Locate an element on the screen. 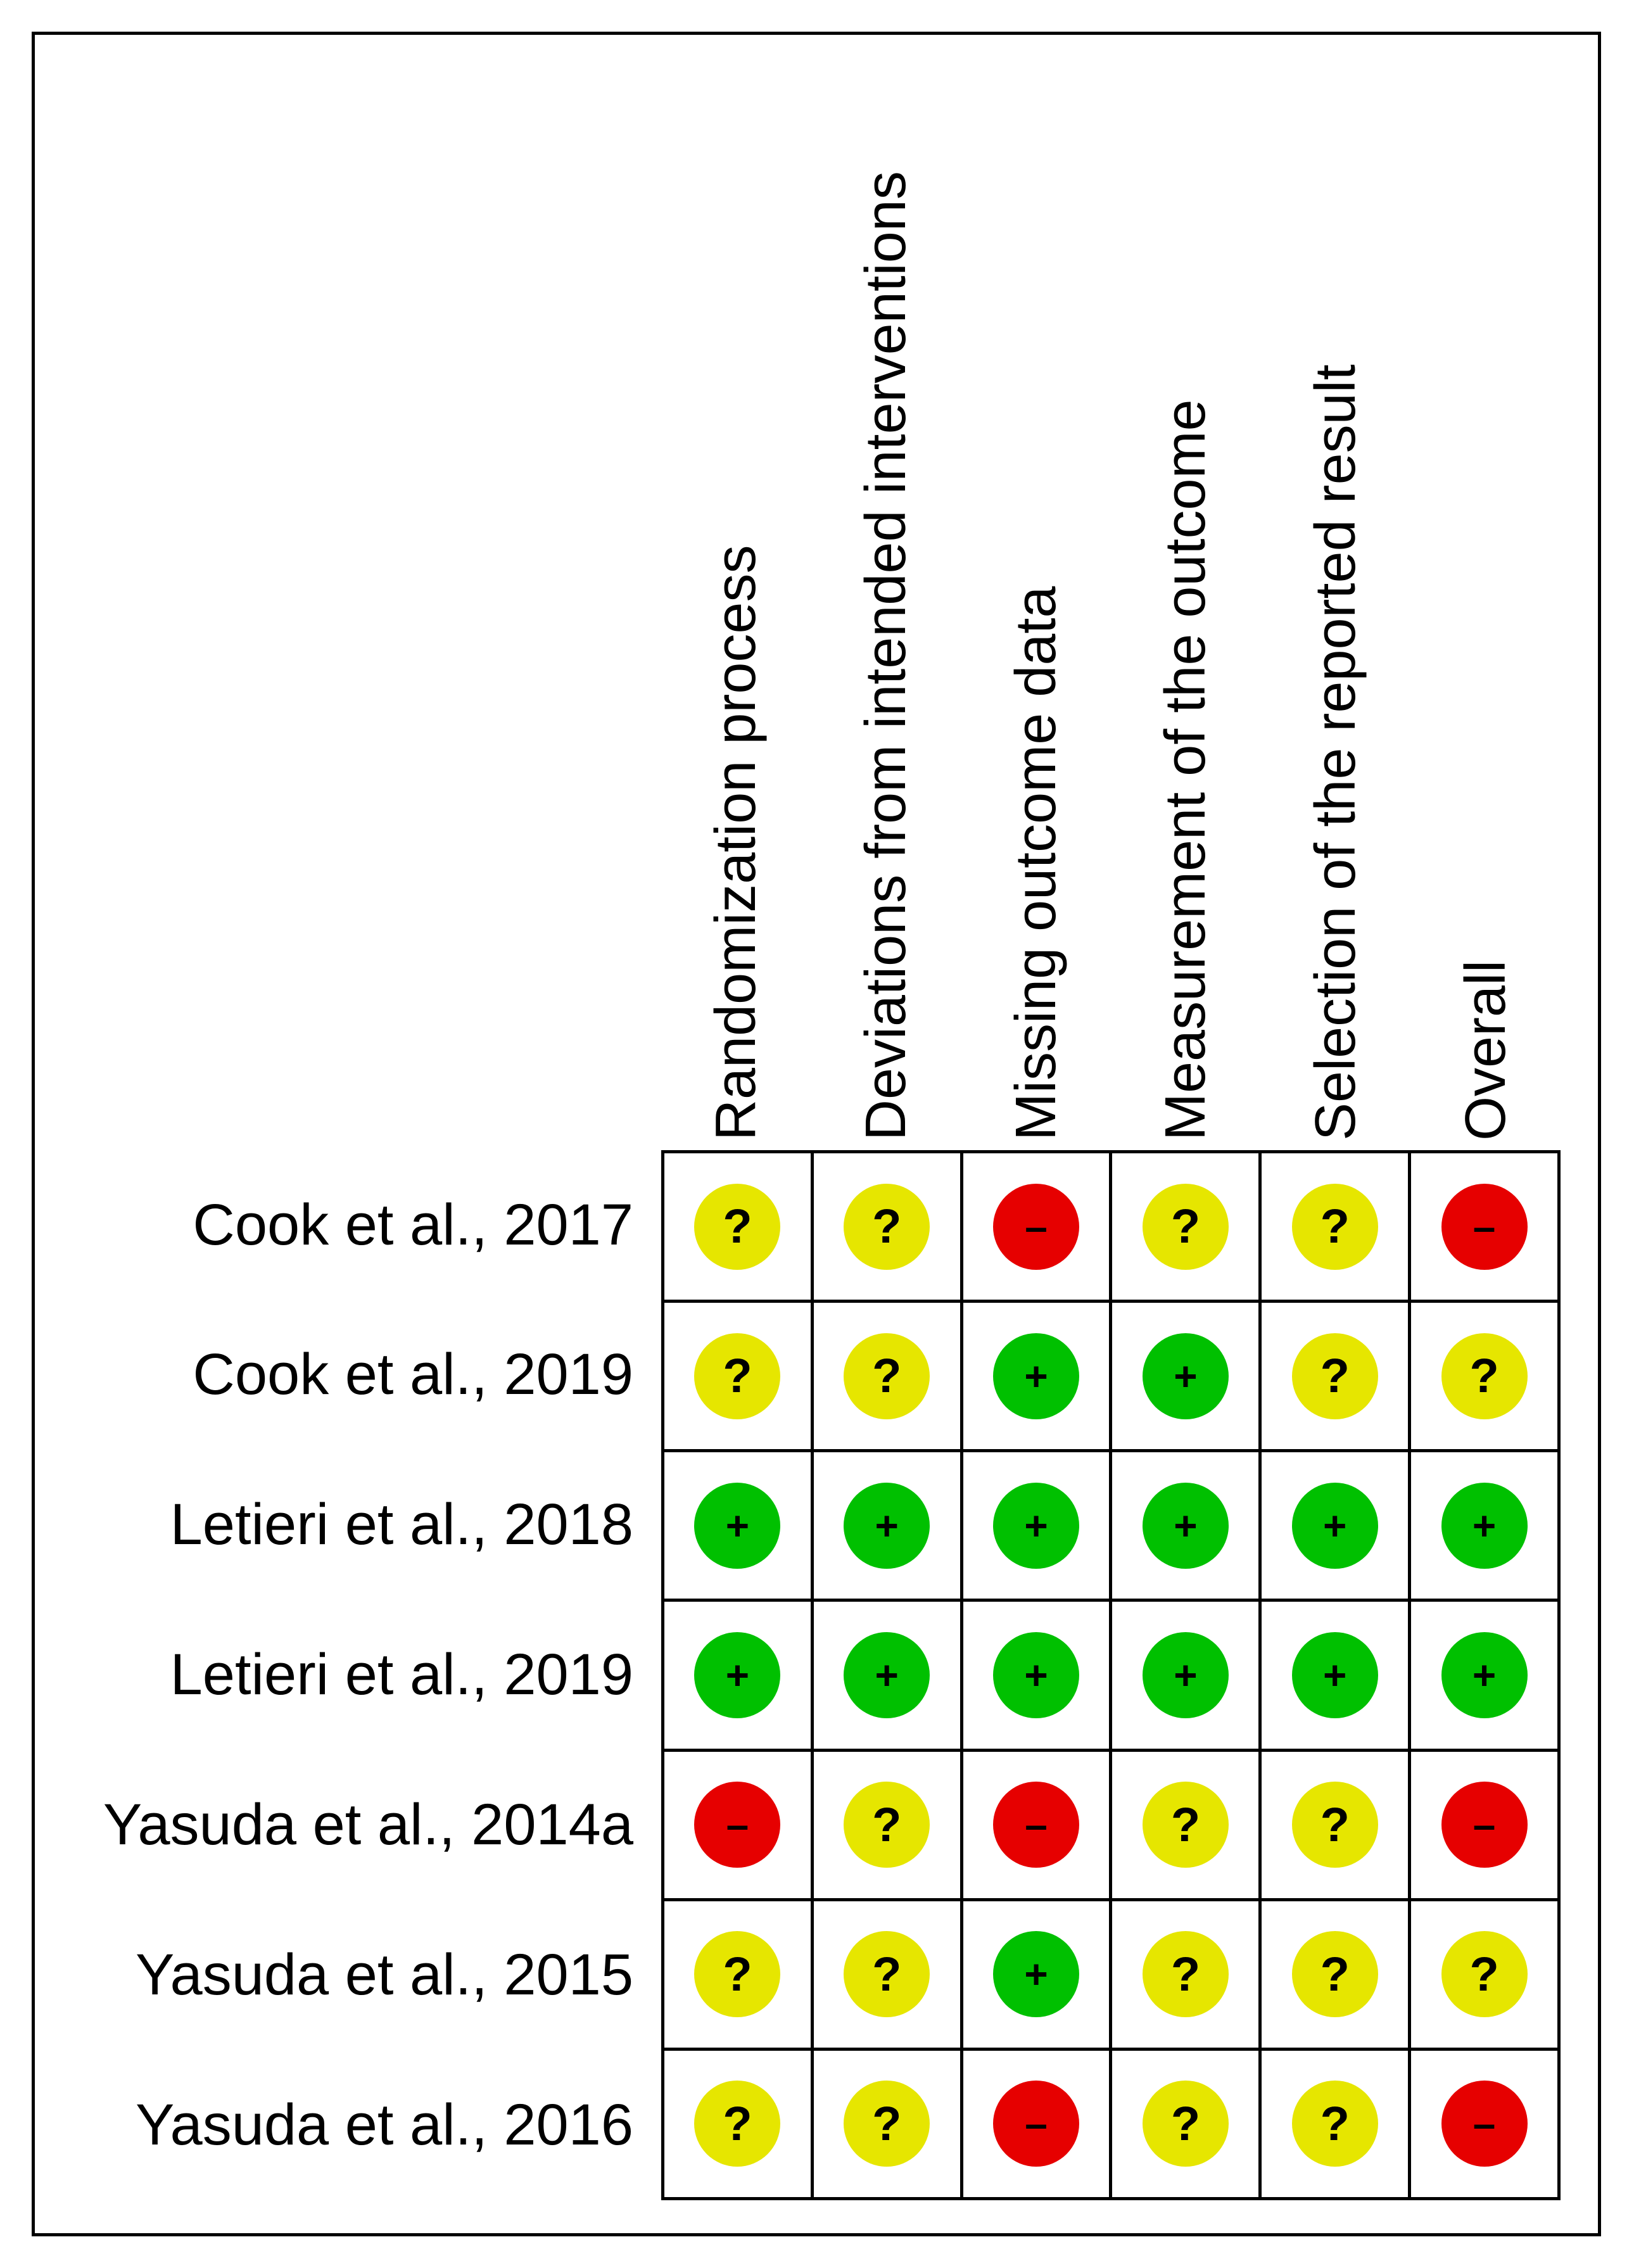 Image resolution: width=1634 pixels, height=2268 pixels. domain-header-label: Selection of the reported result is located at coordinates (1335, 752).